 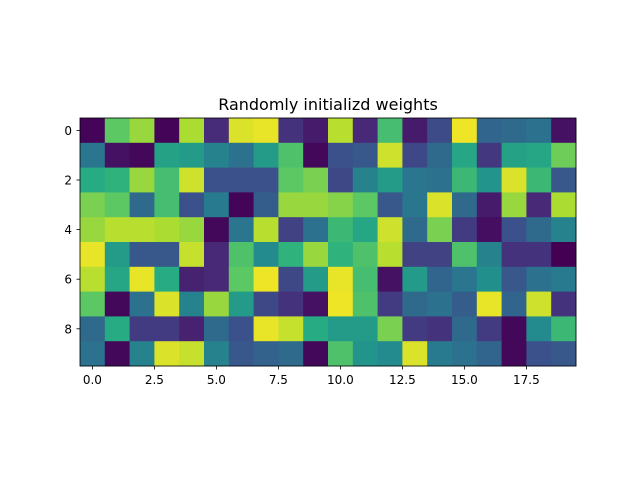 I want to click on heatmap-cell-r1-c13, so click(x=415, y=155).